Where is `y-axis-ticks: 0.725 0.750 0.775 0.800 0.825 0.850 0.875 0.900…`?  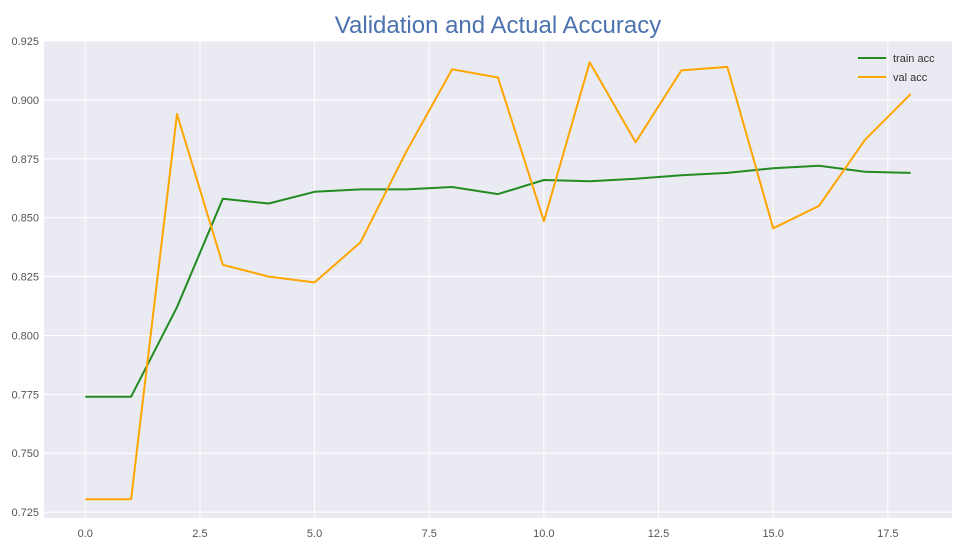
y-axis-ticks: 0.725 0.750 0.775 0.800 0.825 0.850 0.875 0.900… is located at coordinates (25, 277).